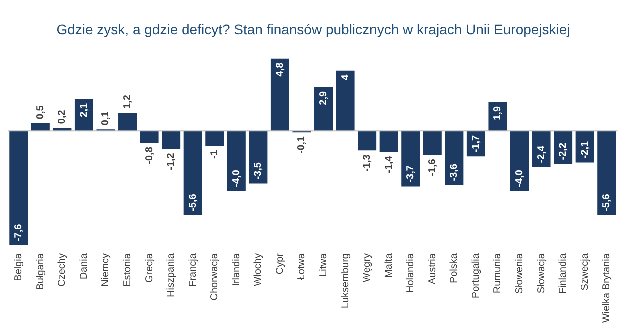 This screenshot has width=627, height=335. Describe the element at coordinates (258, 171) in the screenshot. I see `data-label: -3,5` at that location.